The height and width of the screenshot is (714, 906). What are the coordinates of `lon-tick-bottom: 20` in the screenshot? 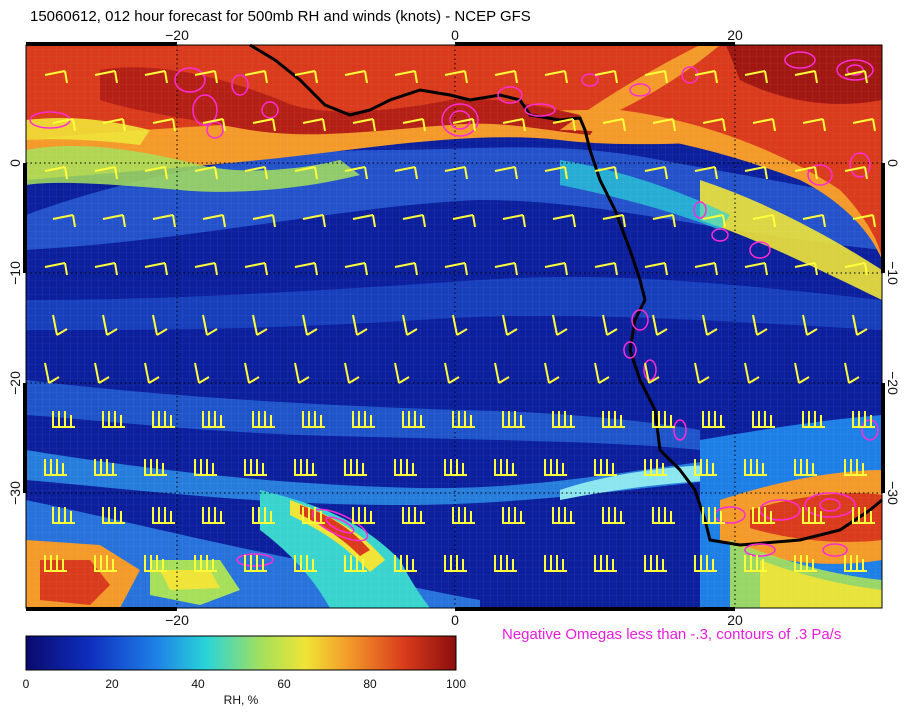 It's located at (735, 620).